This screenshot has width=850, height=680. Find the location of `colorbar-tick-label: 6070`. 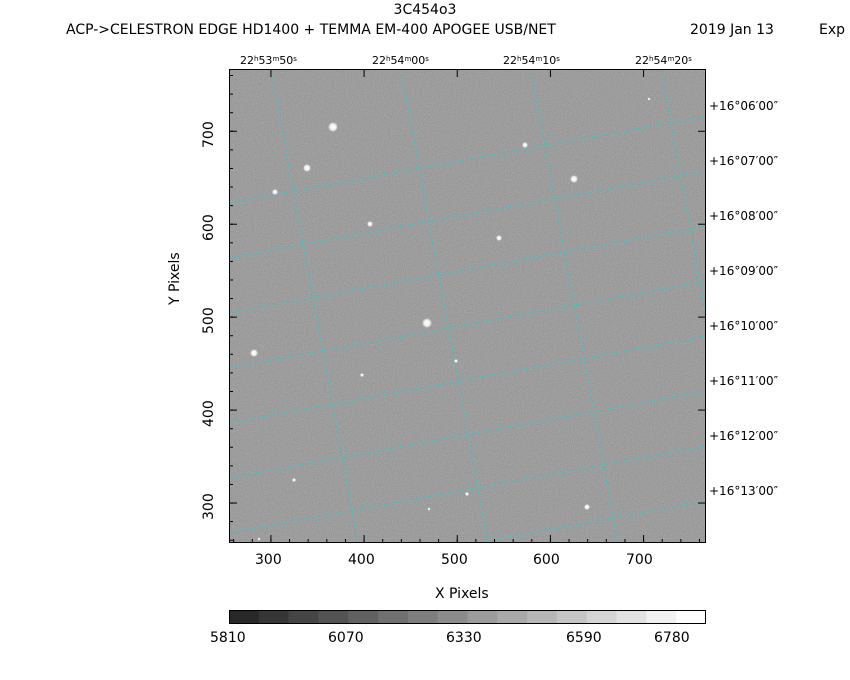

colorbar-tick-label: 6070 is located at coordinates (346, 638).